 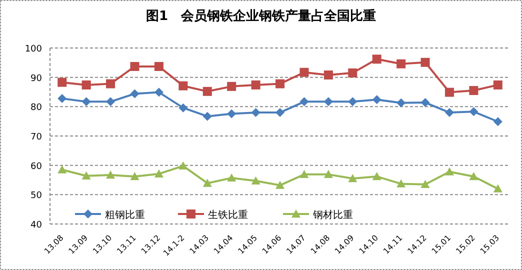 What do you see at coordinates (36, 137) in the screenshot?
I see `y-tick-label: 70` at bounding box center [36, 137].